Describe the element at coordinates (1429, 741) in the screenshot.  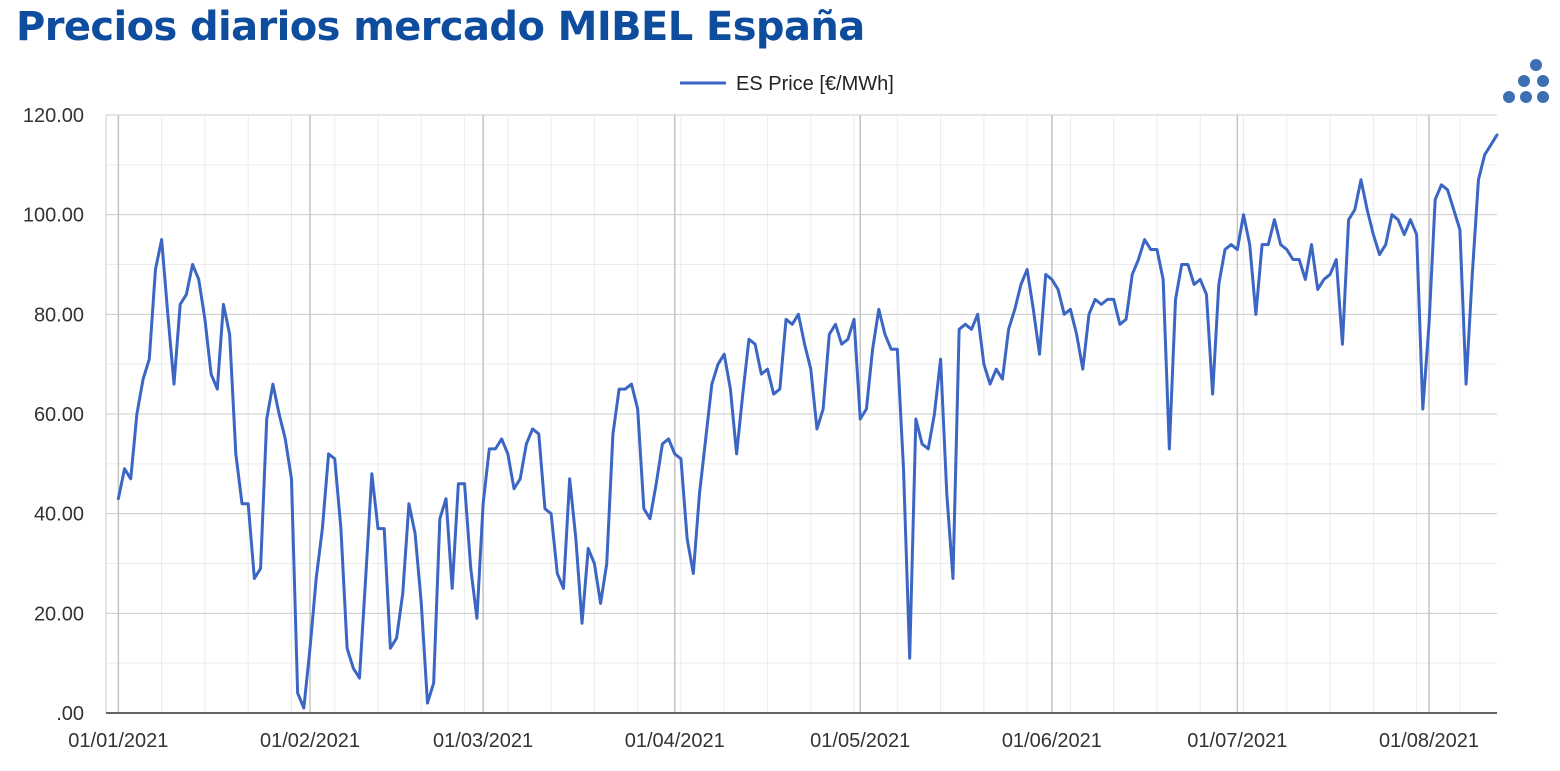
I see `x-tick-label: 01/08/2021` at that location.